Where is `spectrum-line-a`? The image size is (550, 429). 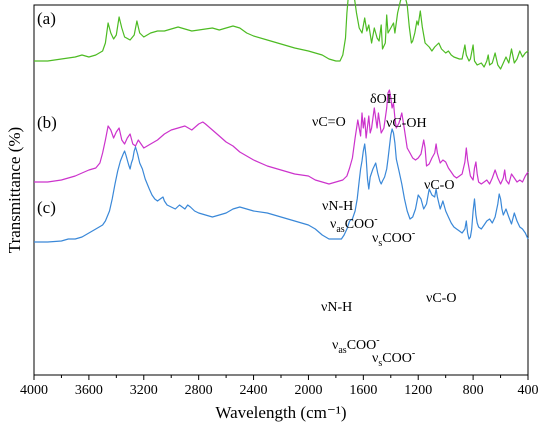
spectrum-line-a is located at coordinates (281, 35).